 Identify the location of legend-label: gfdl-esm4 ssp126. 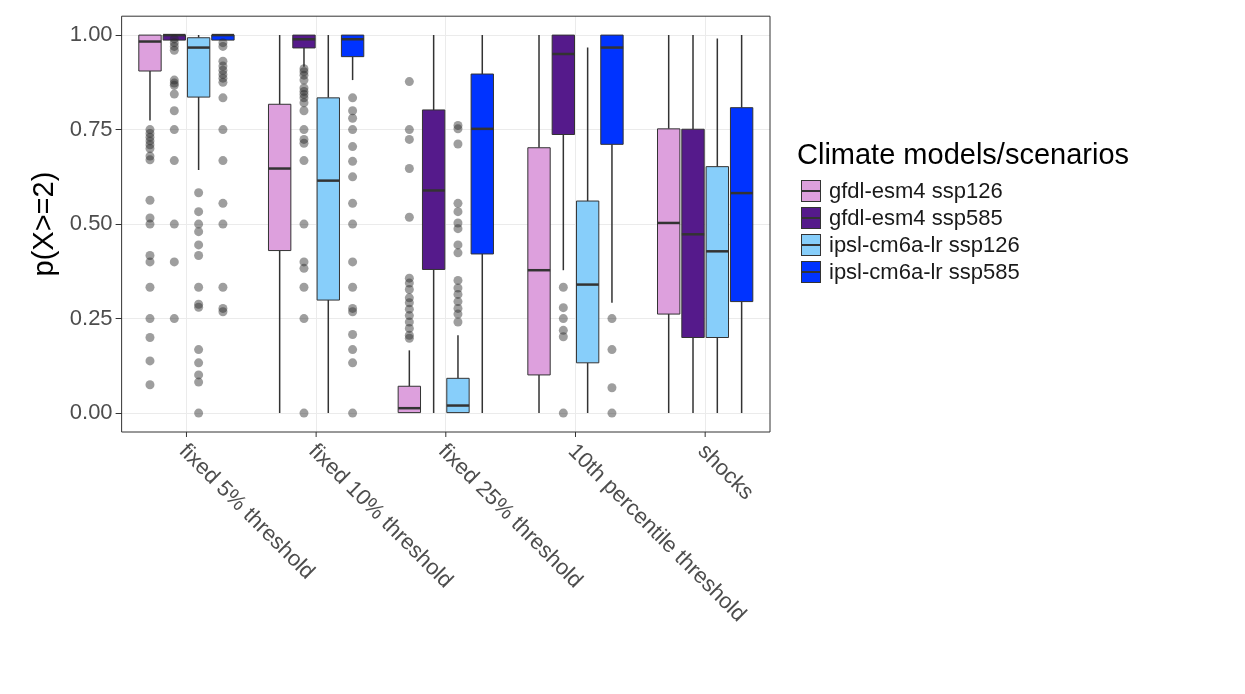
(916, 190).